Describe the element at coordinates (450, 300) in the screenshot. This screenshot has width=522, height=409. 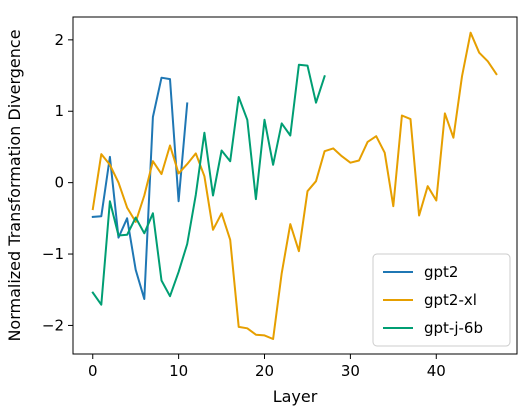
I see `legend-label-gpt2-xl: gpt2-xl` at that location.